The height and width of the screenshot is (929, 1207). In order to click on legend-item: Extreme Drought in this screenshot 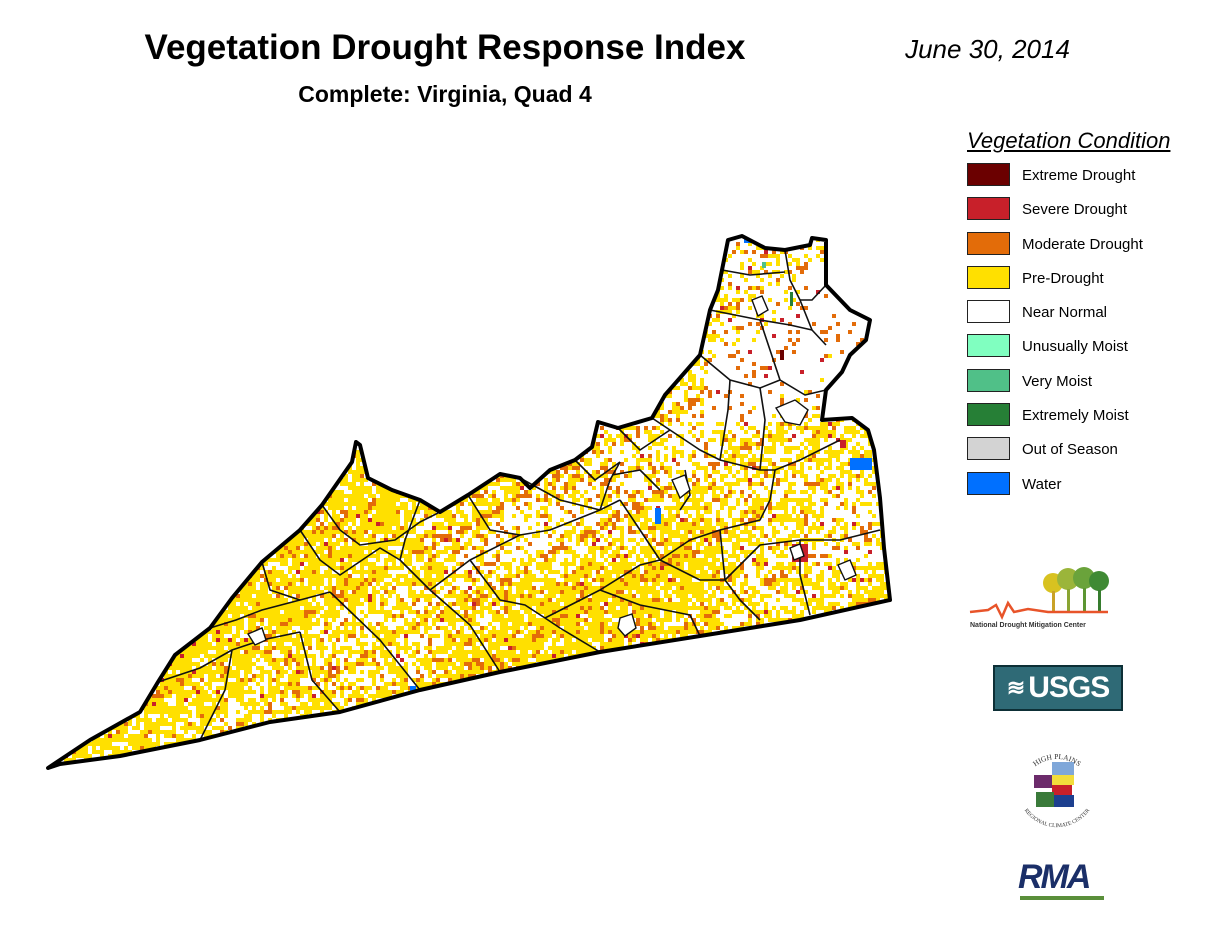, I will do `click(1083, 180)`.